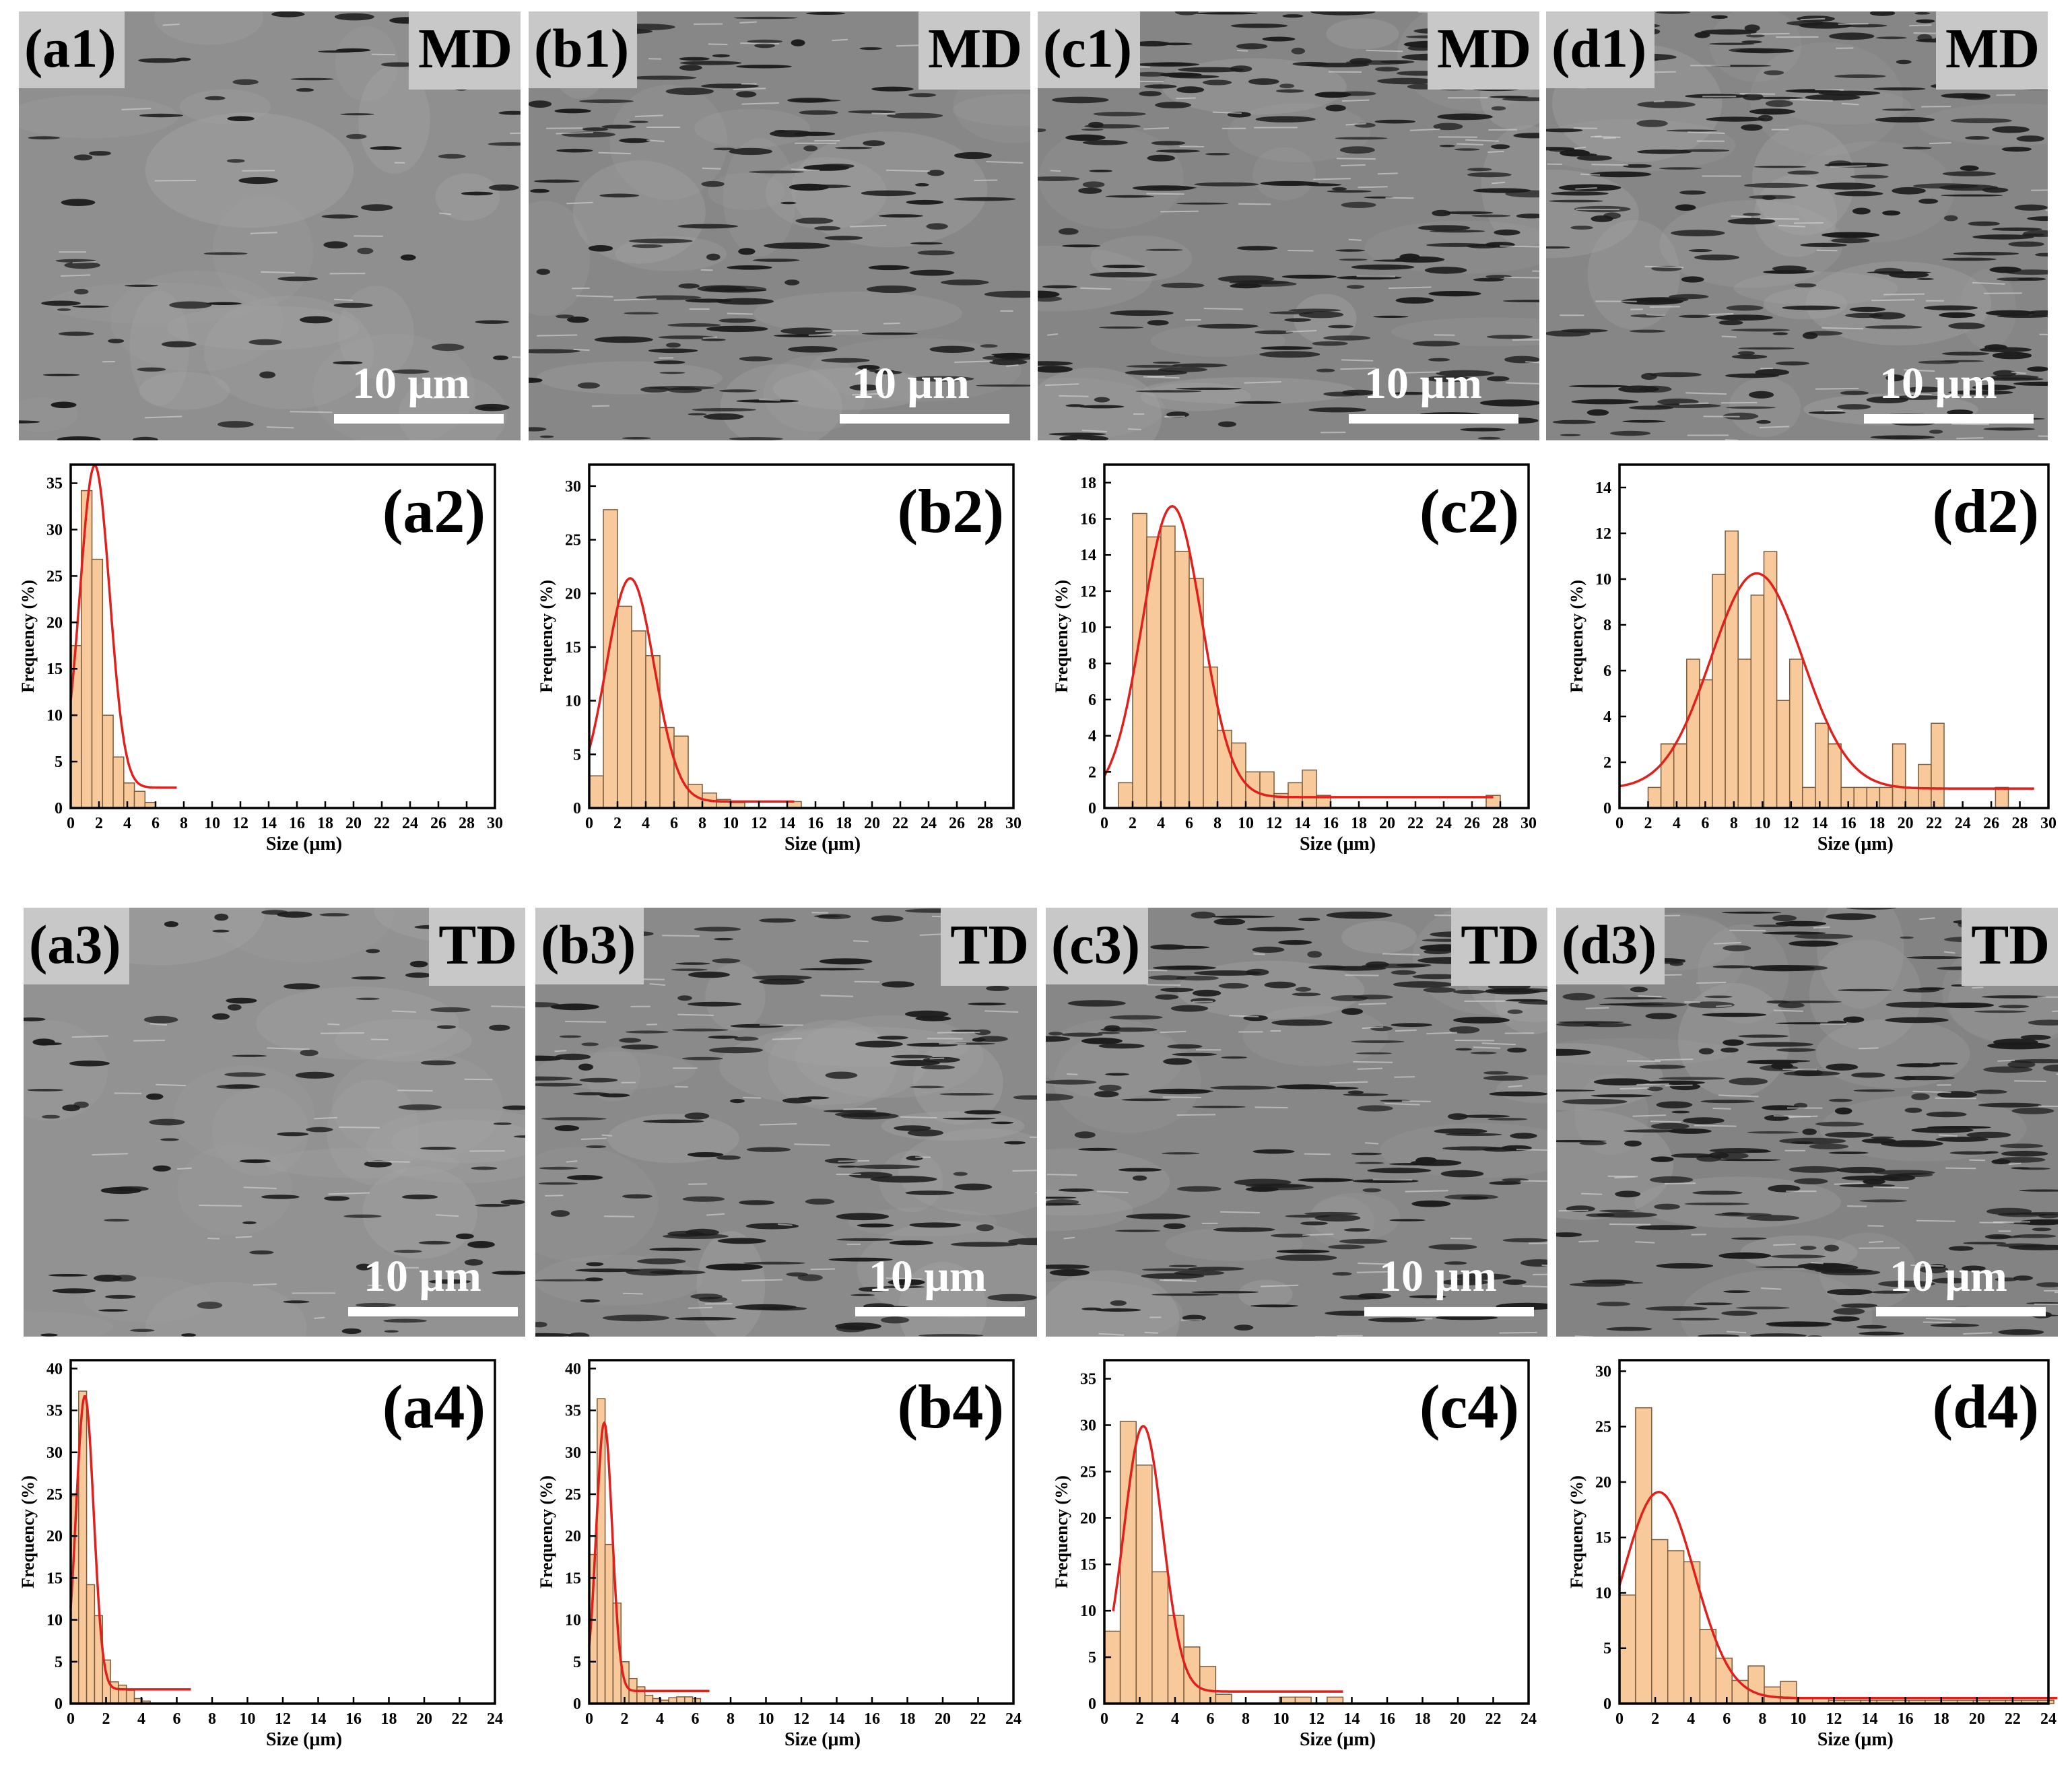 This screenshot has width=2072, height=1779. What do you see at coordinates (1826, 681) in the screenshot?
I see `gaussian-fit-line` at bounding box center [1826, 681].